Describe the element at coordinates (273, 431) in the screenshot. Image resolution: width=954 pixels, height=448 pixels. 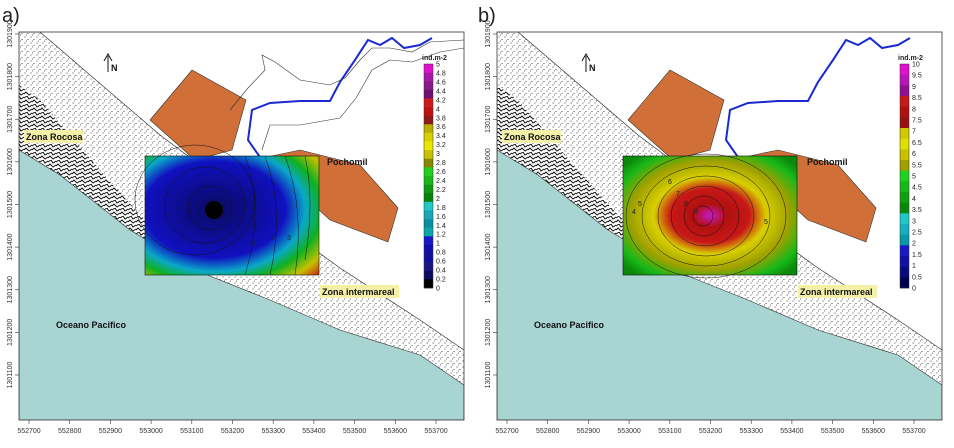
I see `x-tick-label: 553300` at that location.